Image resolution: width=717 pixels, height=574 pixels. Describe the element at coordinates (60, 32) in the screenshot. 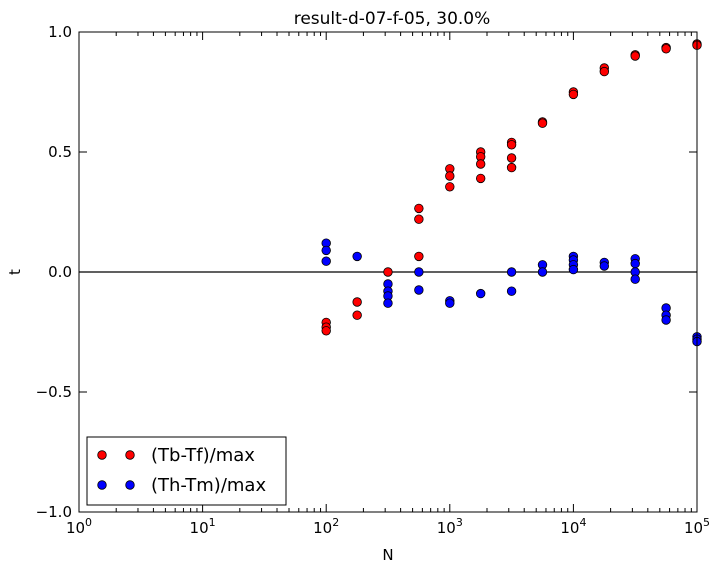

I see `y-tick-label: 1.0` at that location.